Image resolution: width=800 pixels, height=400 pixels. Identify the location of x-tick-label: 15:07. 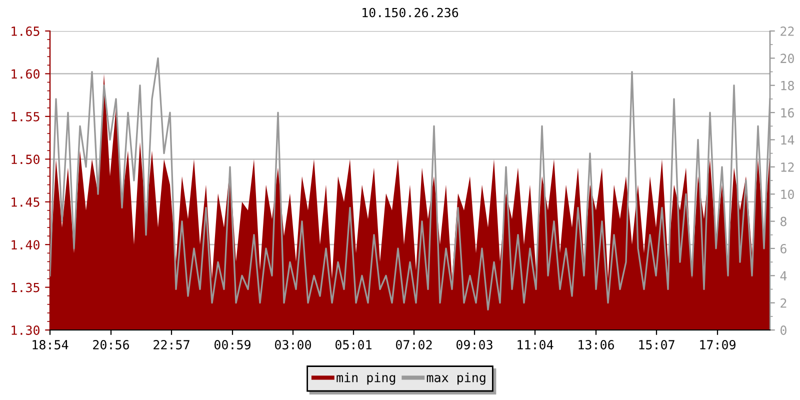
(656, 345).